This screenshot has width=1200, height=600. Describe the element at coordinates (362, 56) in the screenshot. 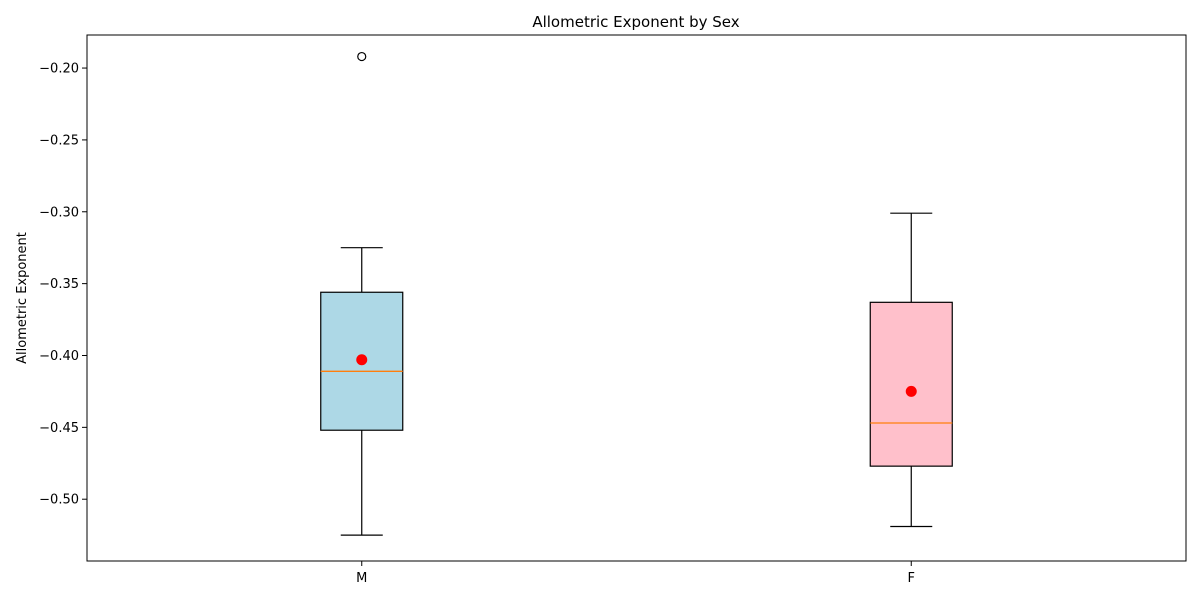

I see `outlier-point` at that location.